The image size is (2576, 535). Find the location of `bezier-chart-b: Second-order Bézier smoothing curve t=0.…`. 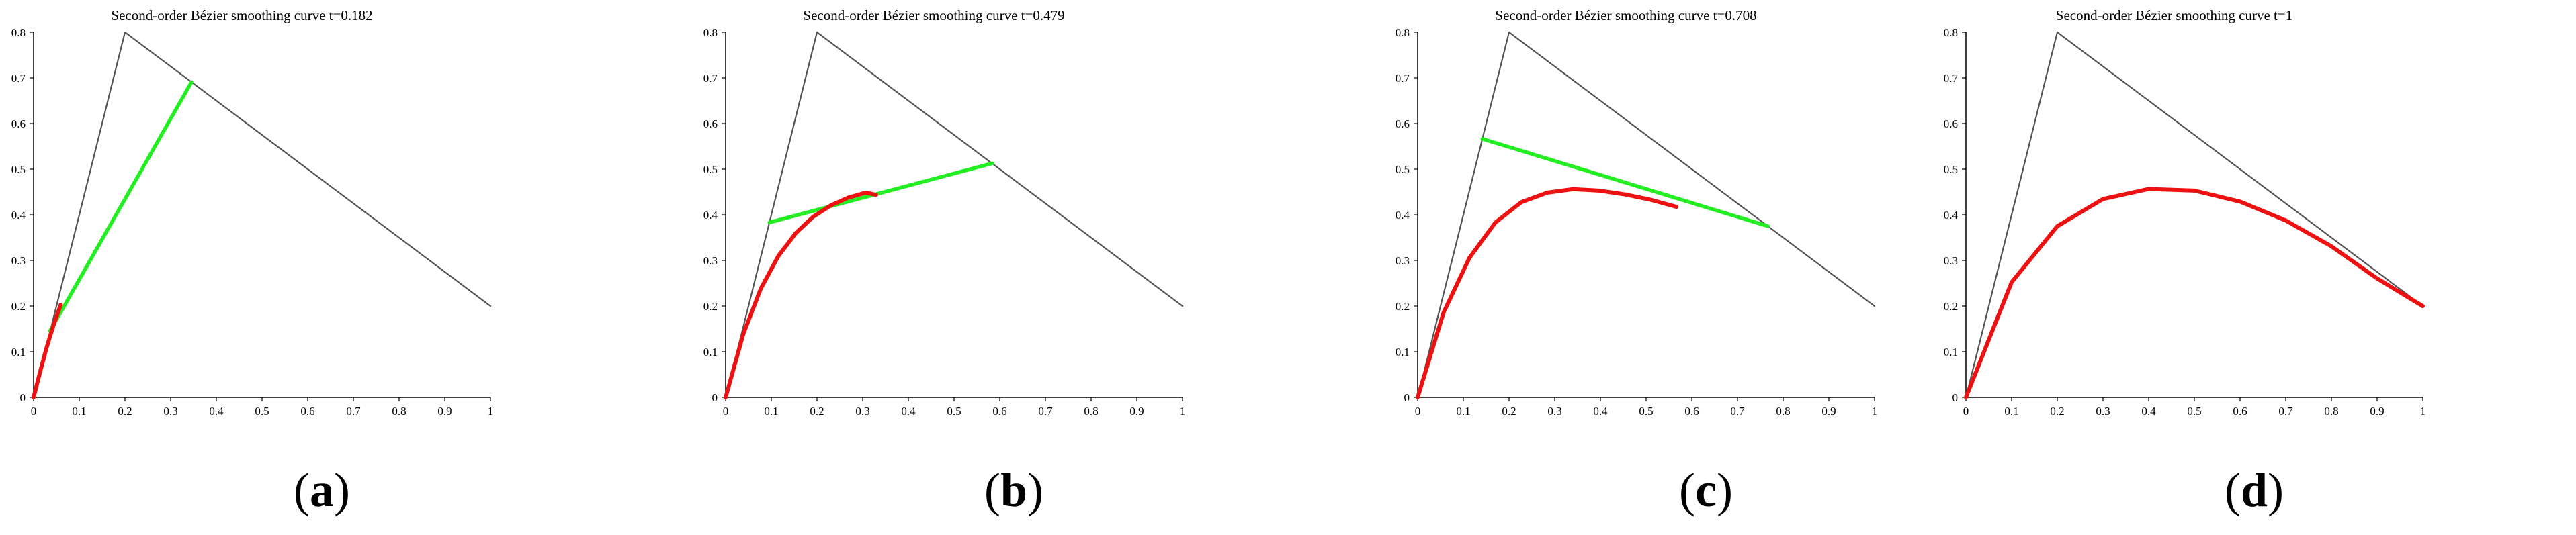

bezier-chart-b: Second-order Bézier smoothing curve t=0.… is located at coordinates (944, 212).